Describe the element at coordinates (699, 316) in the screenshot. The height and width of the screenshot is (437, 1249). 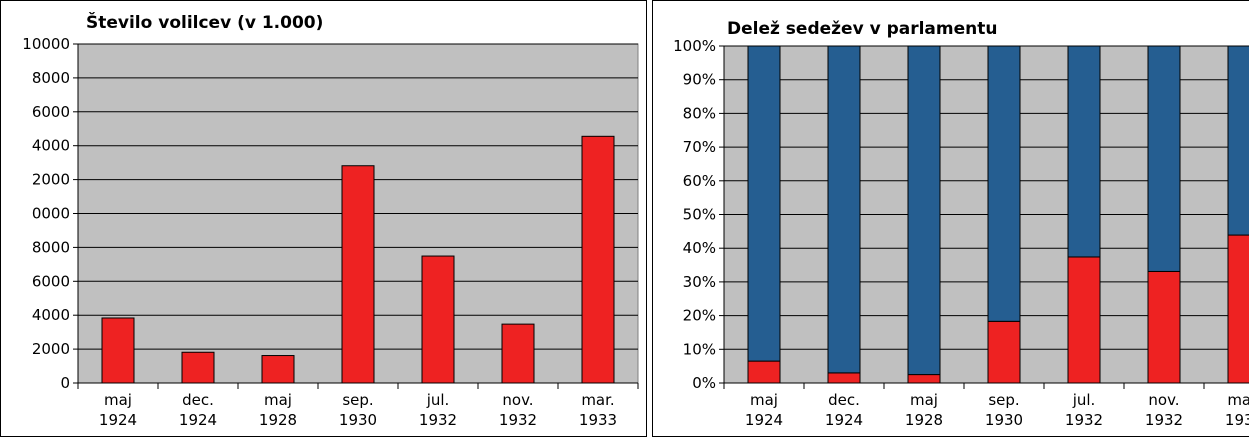
I see `y-tick-label: 20%` at that location.